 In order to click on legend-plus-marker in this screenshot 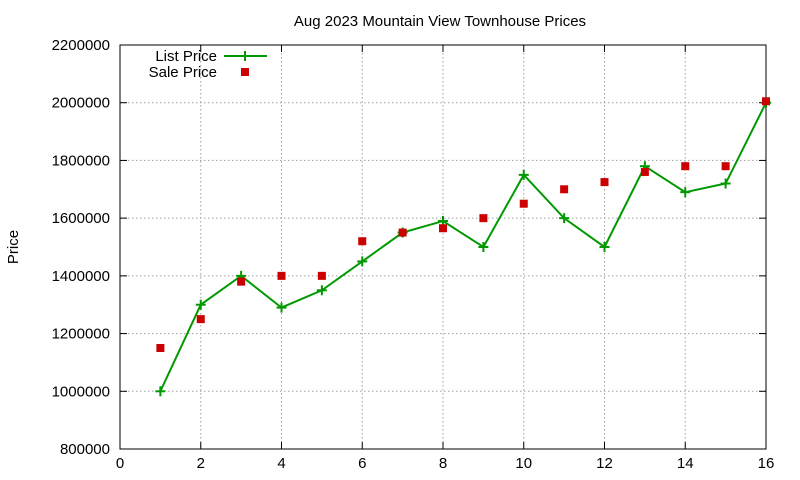, I will do `click(245, 56)`.